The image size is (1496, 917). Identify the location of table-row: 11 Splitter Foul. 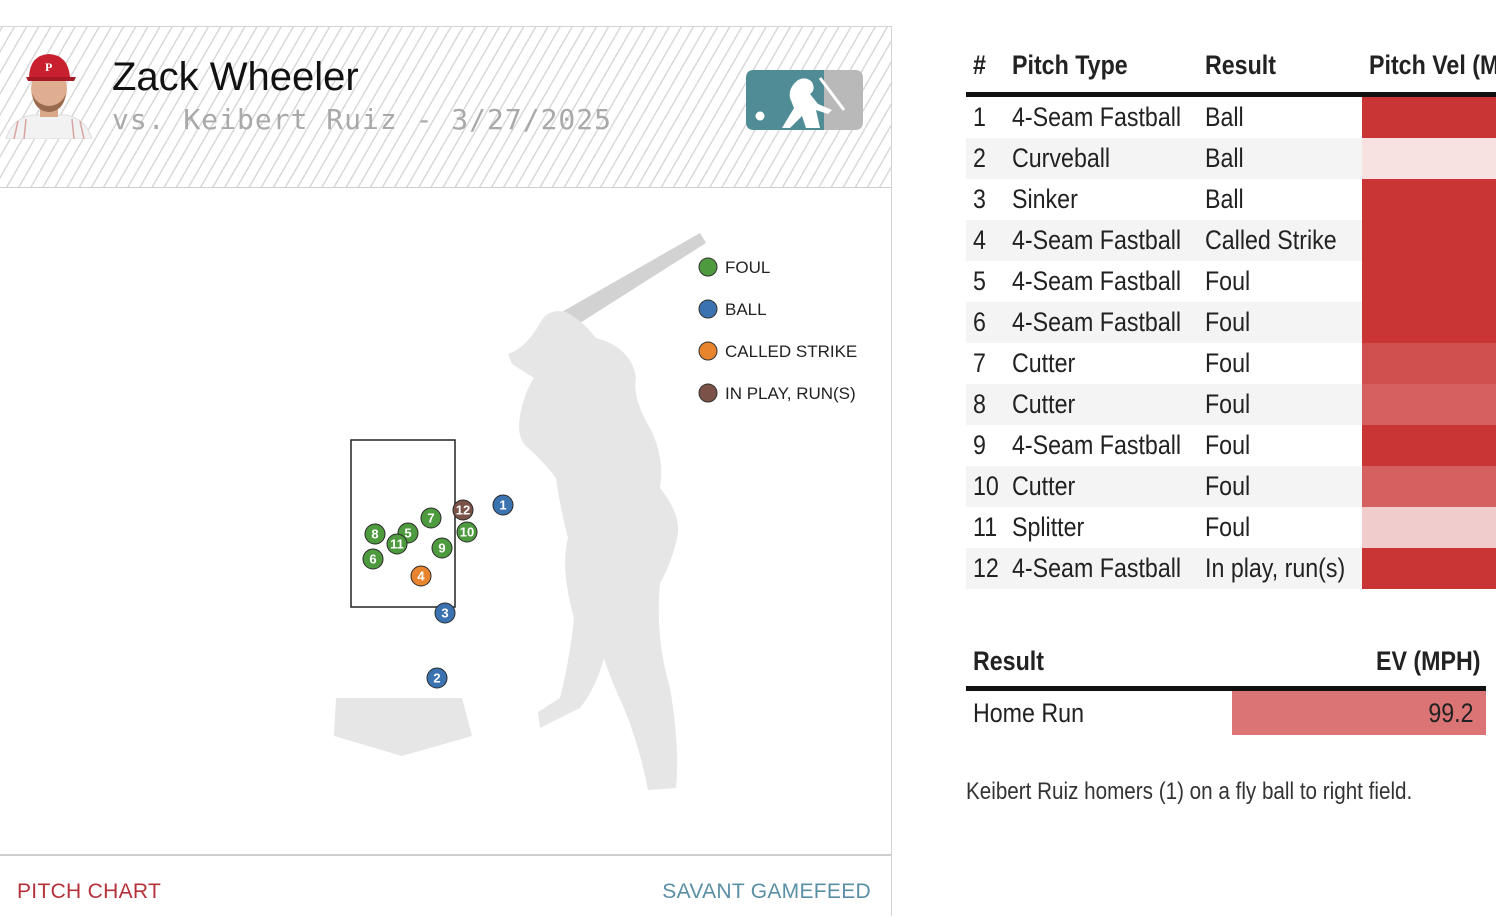
(1231, 527).